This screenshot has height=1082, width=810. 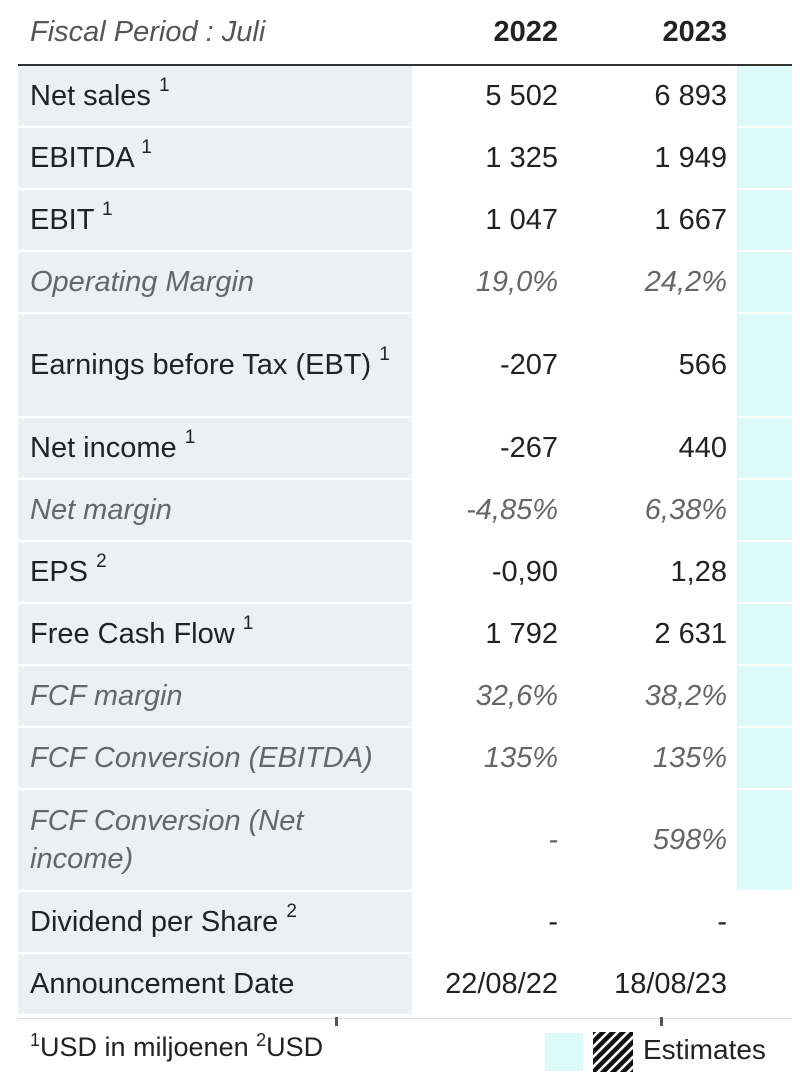 What do you see at coordinates (649, 158) in the screenshot?
I see `value-2023: 1 949` at bounding box center [649, 158].